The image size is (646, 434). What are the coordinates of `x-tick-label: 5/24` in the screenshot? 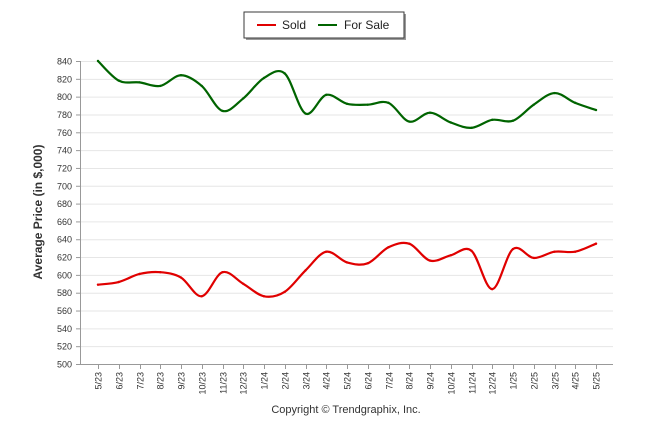 It's located at (348, 381).